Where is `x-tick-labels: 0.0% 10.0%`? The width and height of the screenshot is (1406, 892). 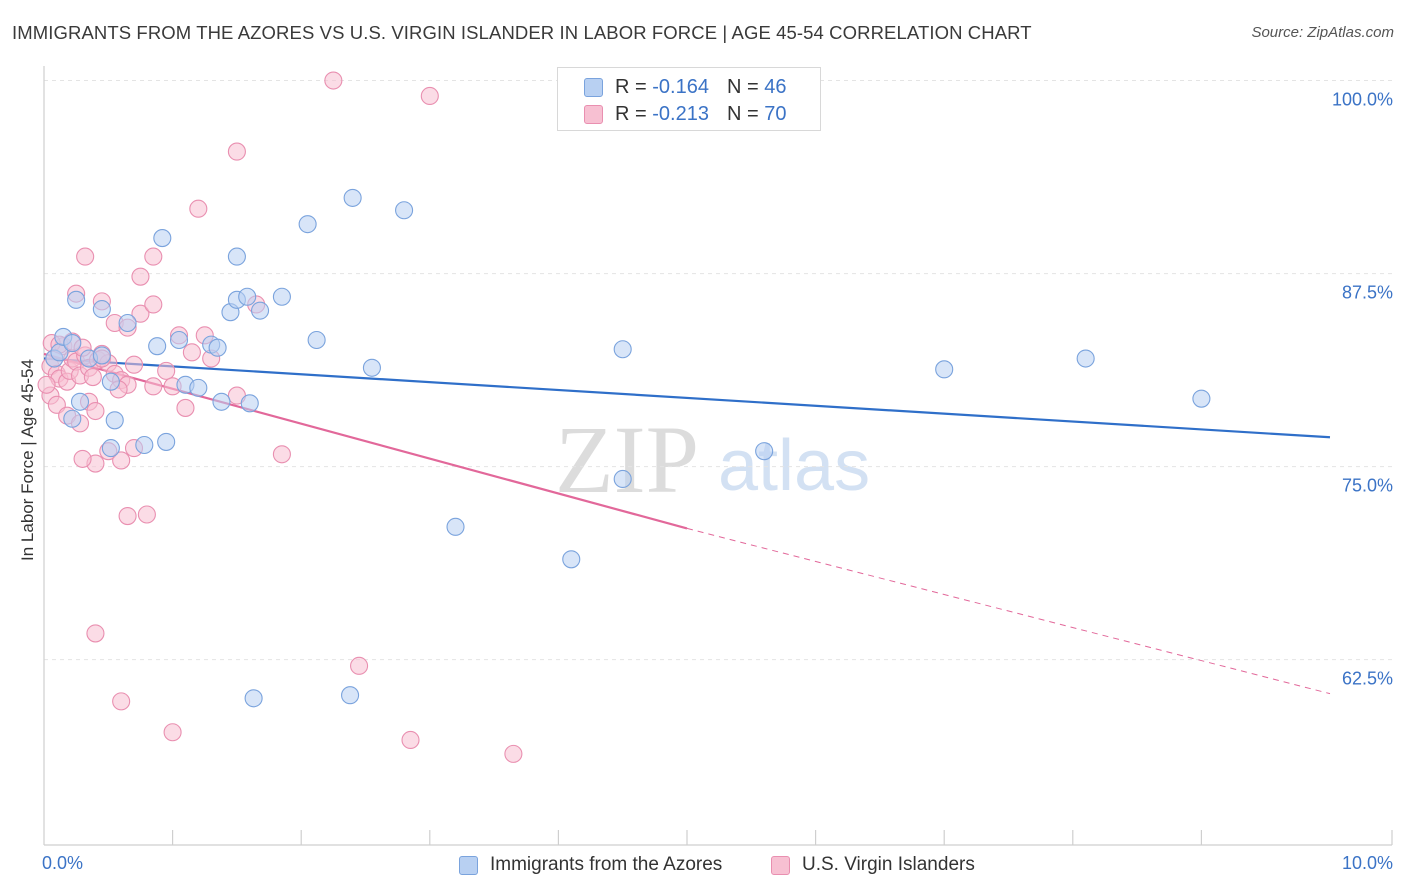
x-tick-labels: 0.0% 10.0% is located at coordinates (717, 863).